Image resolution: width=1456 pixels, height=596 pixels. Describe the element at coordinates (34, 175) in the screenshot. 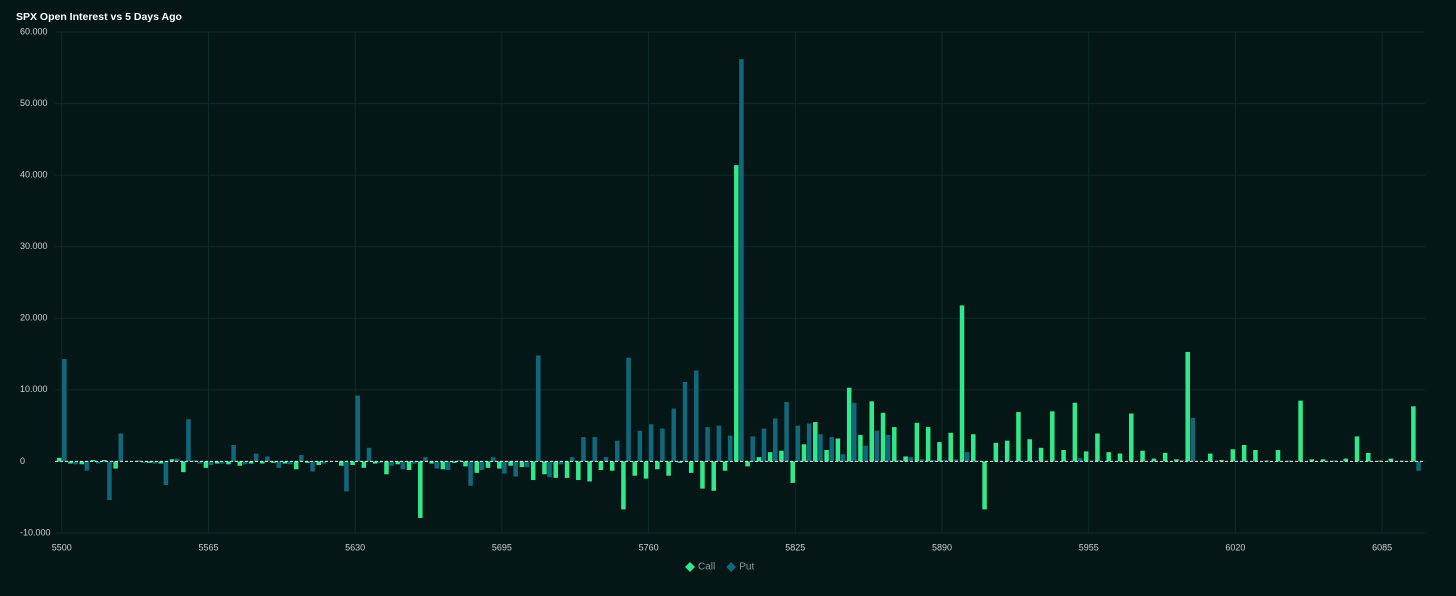

I see `y-tick-label: 40.000` at that location.